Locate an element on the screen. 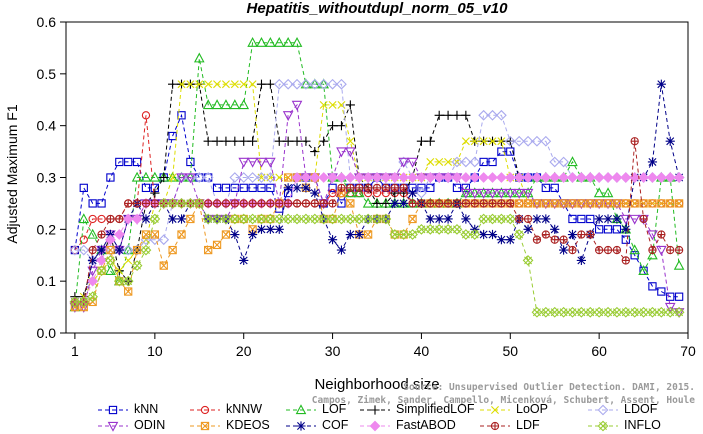 The image size is (703, 434). legend-label: LoOP is located at coordinates (532, 409).